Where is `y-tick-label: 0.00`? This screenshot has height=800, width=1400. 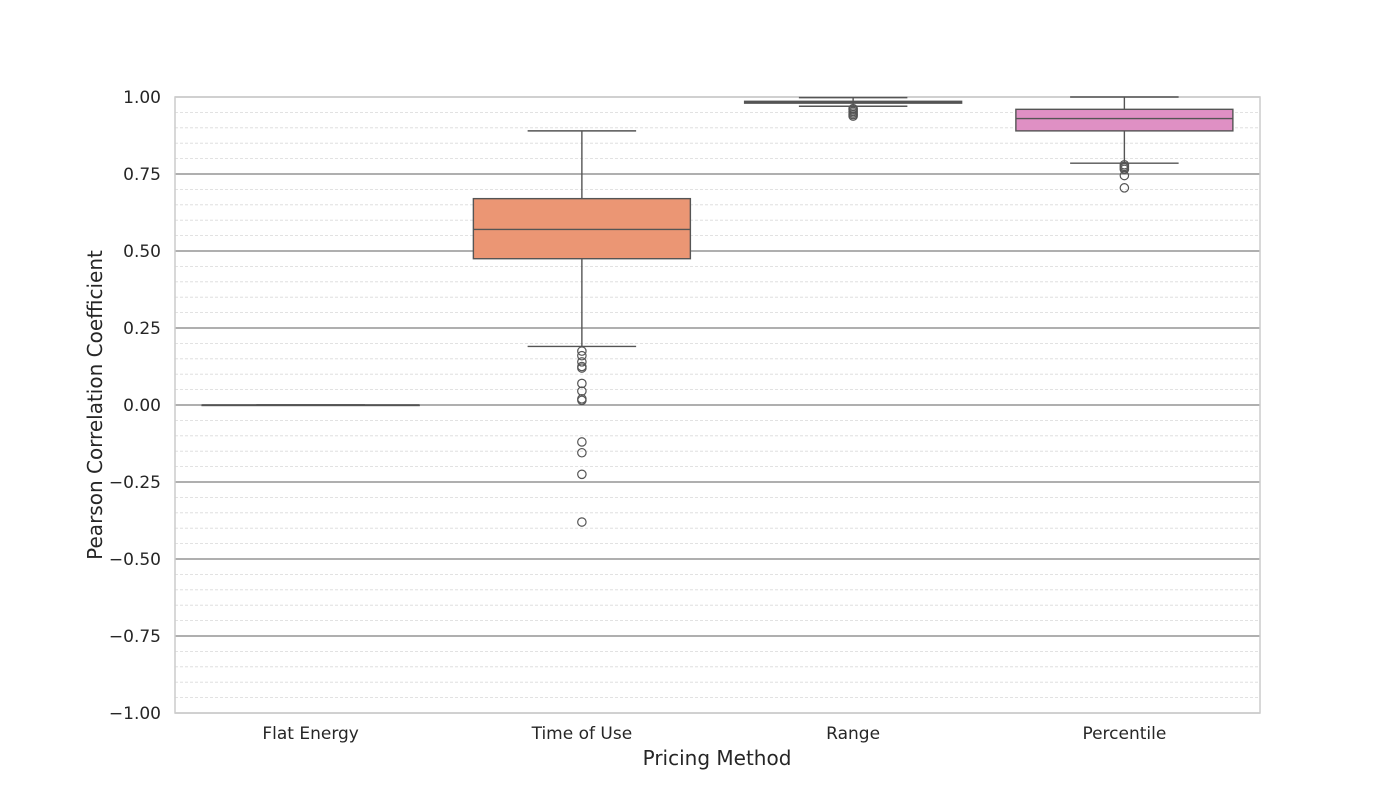
y-tick-label: 0.00 is located at coordinates (142, 406).